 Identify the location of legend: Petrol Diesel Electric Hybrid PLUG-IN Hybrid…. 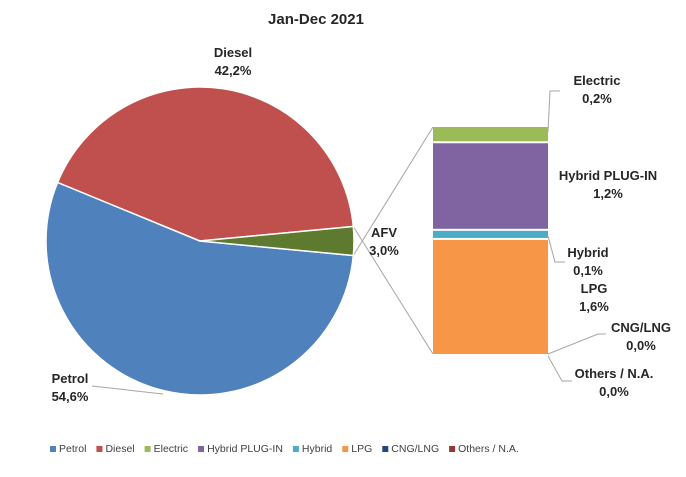
(284, 449).